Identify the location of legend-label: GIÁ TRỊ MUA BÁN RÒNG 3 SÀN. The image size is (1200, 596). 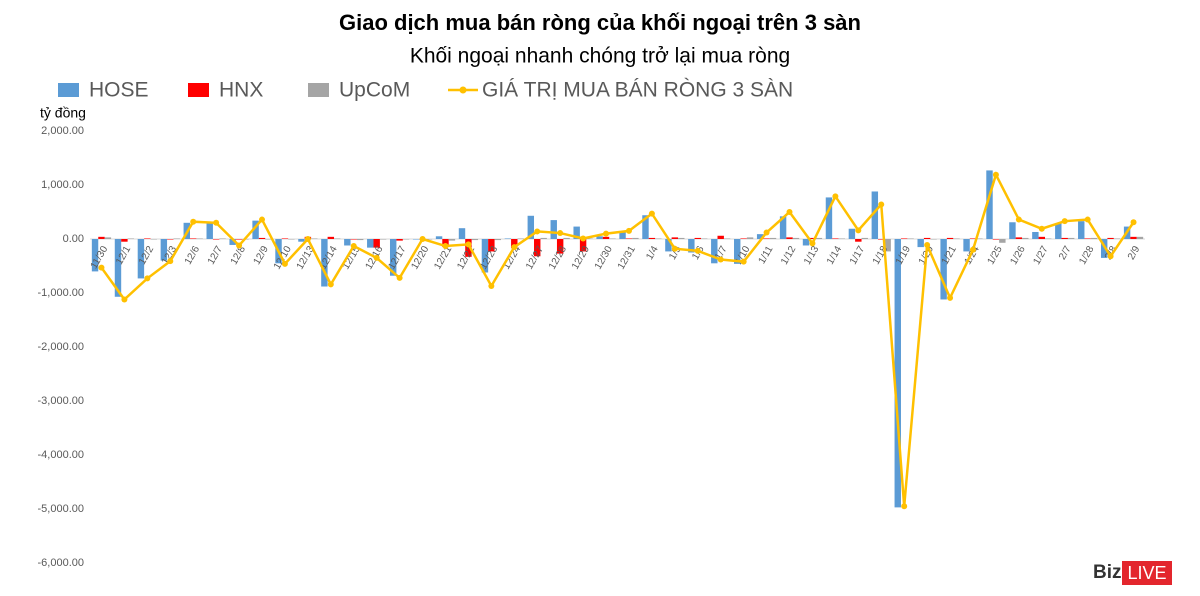
(637, 90).